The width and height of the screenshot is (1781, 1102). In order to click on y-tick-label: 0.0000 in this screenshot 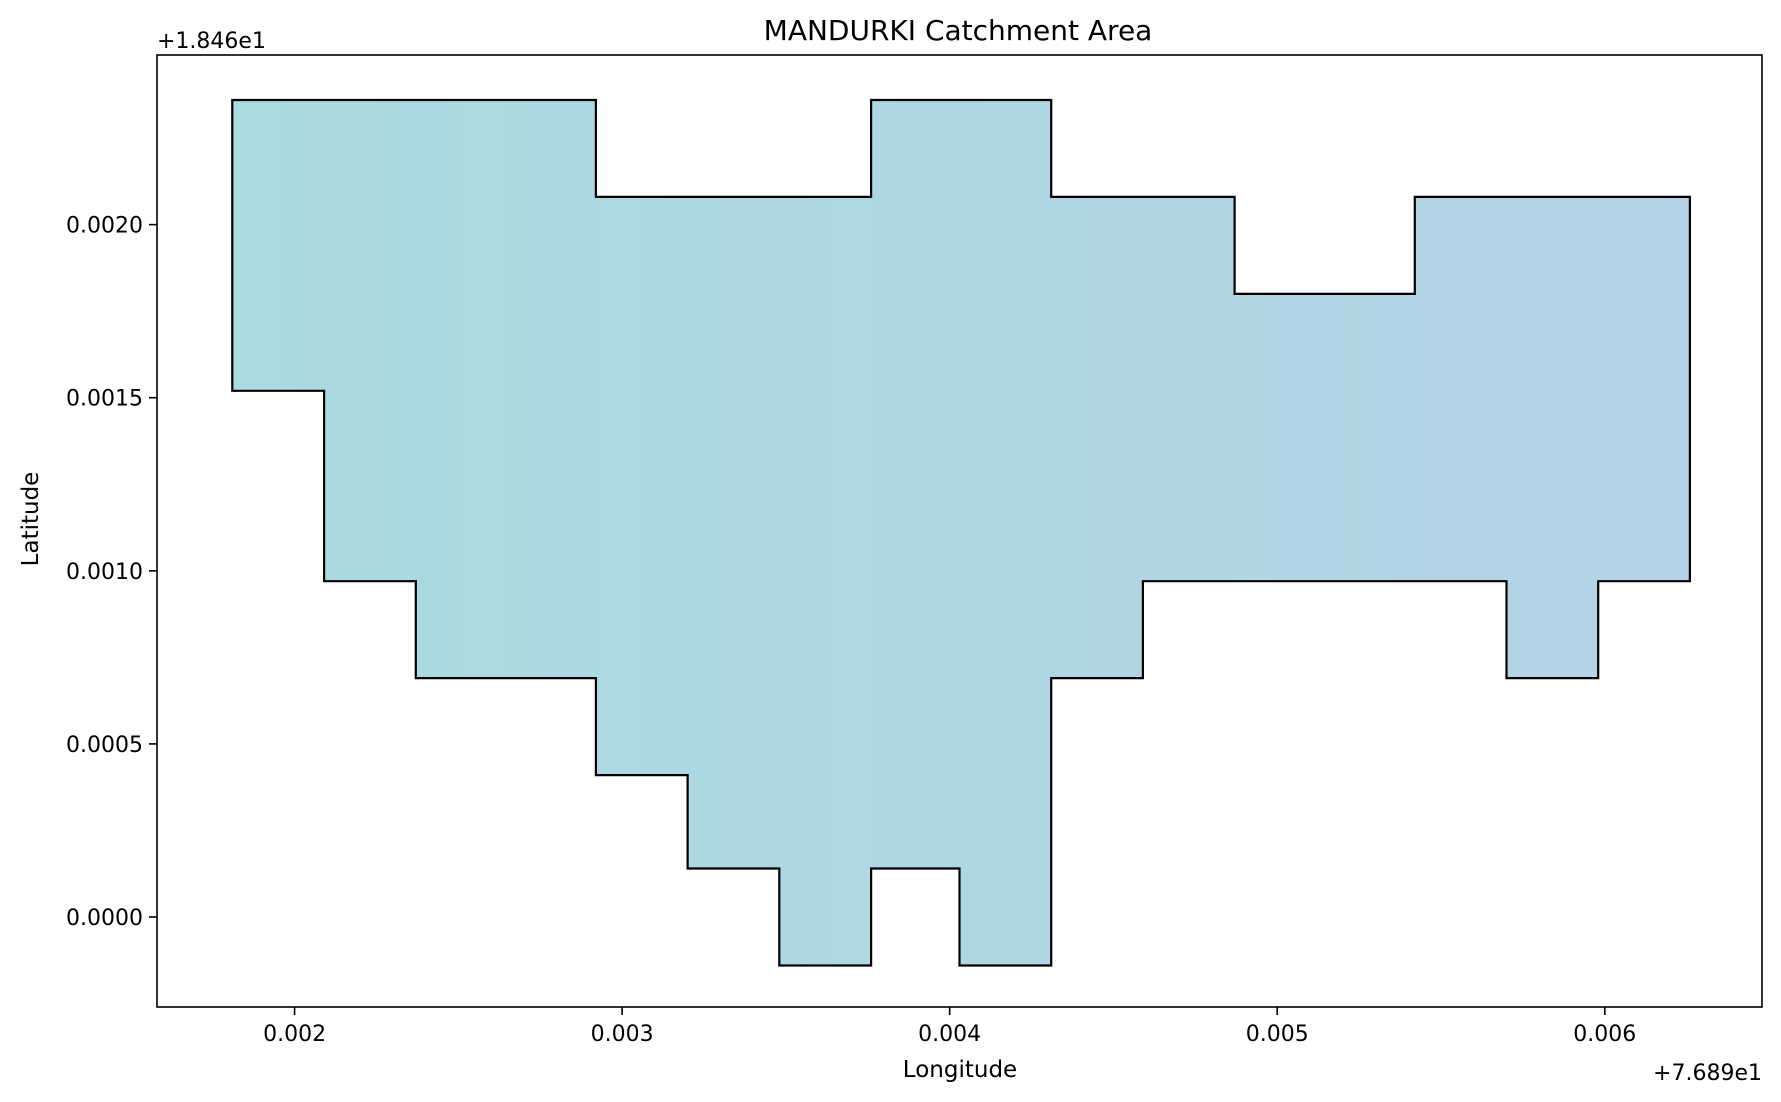, I will do `click(104, 918)`.